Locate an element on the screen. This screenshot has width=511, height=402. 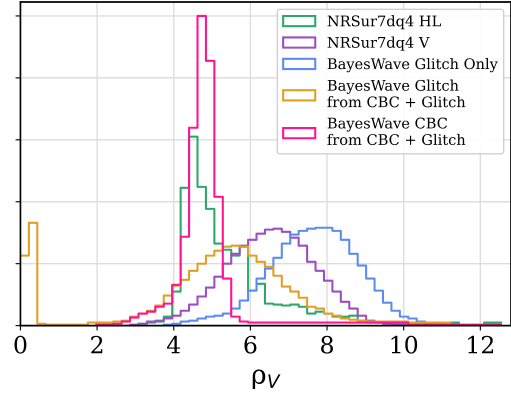
x-tick-label: 8 is located at coordinates (327, 345).